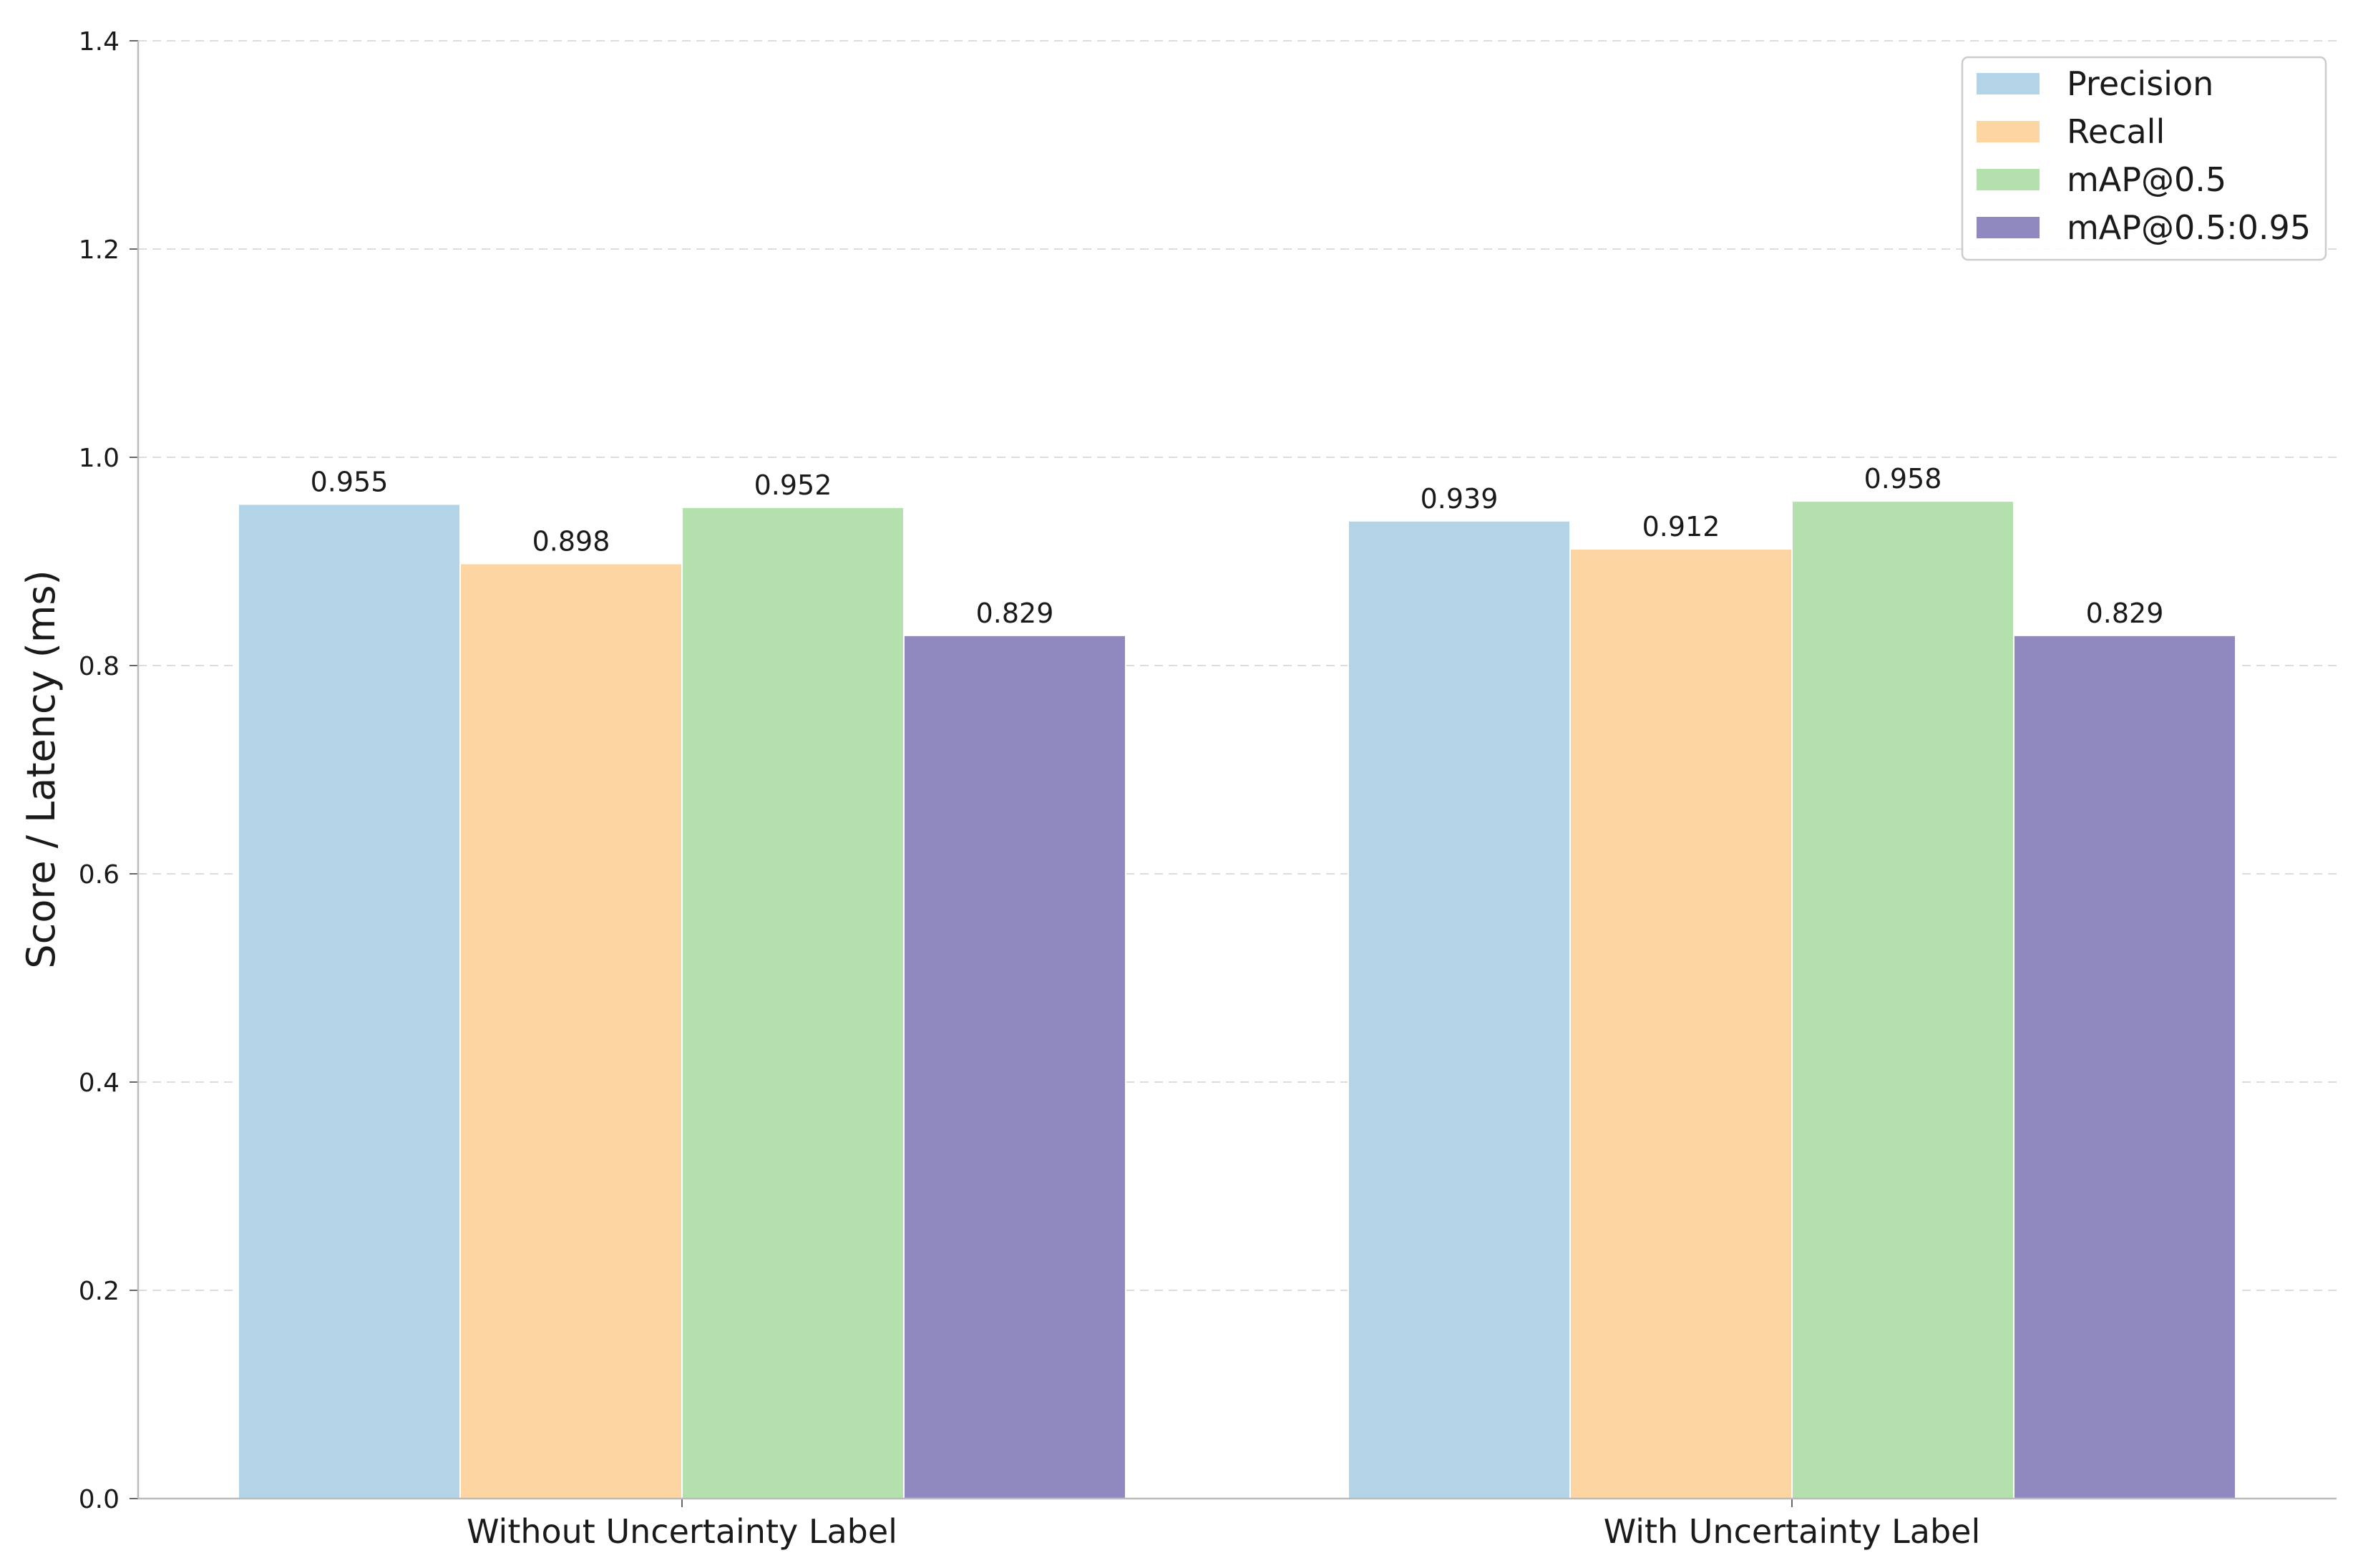 The width and height of the screenshot is (2358, 1568). What do you see at coordinates (1792, 1532) in the screenshot?
I see `x-tick-label: With Uncertainty Label` at bounding box center [1792, 1532].